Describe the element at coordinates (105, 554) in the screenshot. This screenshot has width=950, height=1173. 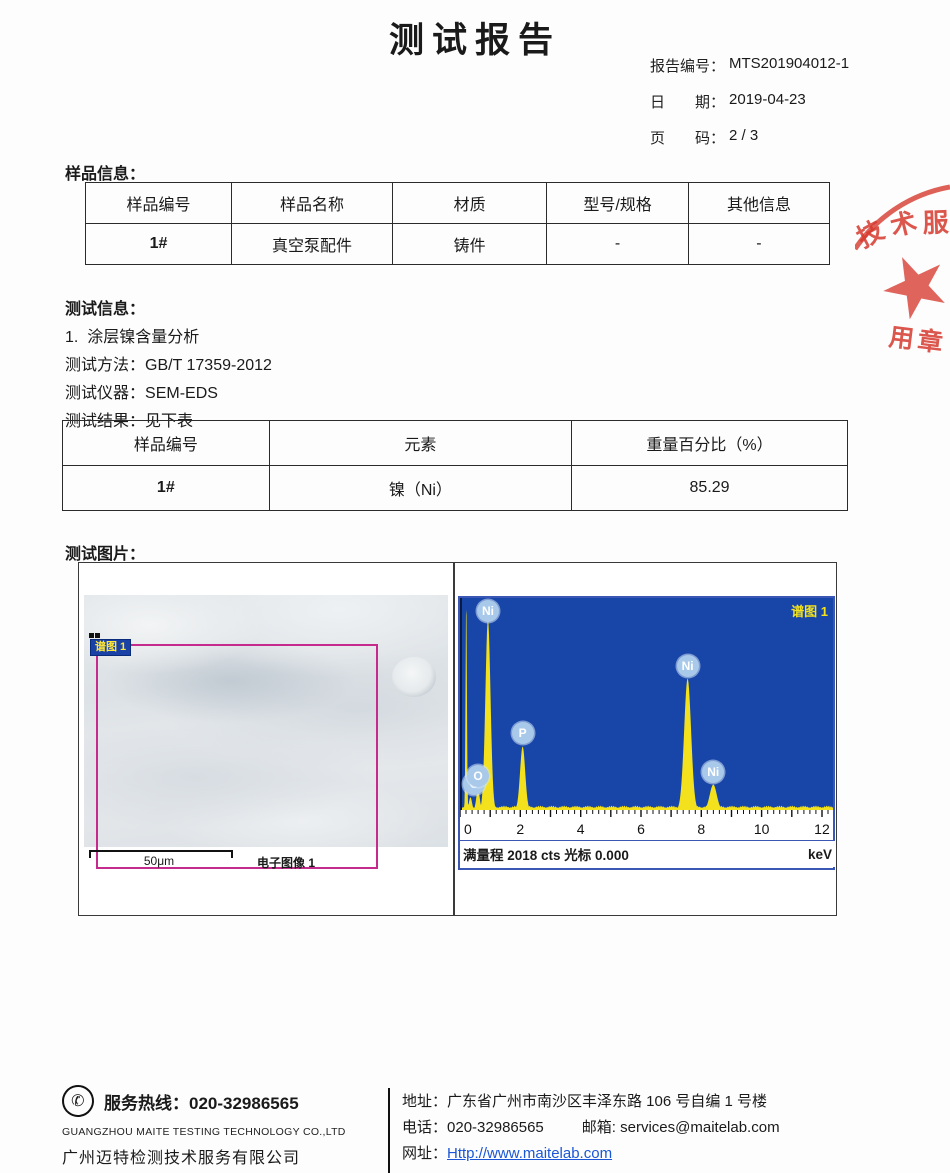
I see `test-images-heading: 测试图片：` at that location.